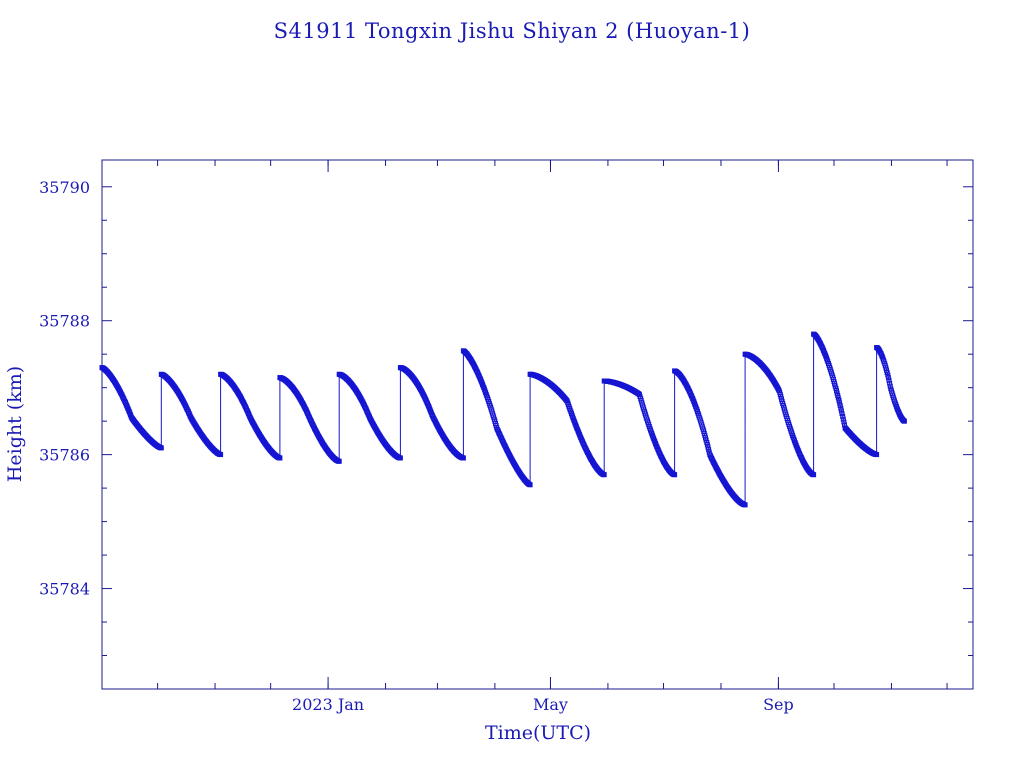 The height and width of the screenshot is (768, 1024). Describe the element at coordinates (538, 733) in the screenshot. I see `x-axis-label: Time(UTC)` at that location.